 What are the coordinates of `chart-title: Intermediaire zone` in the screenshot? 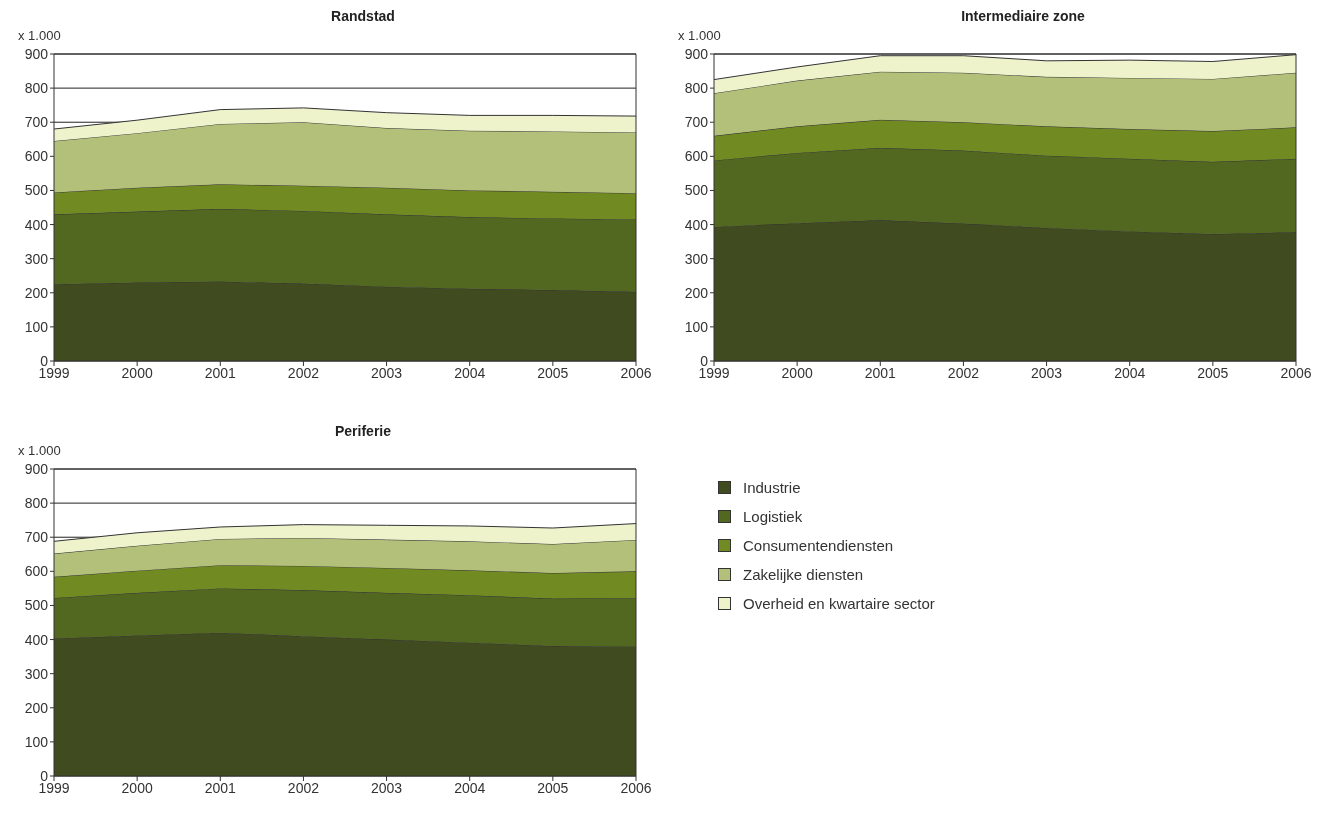 It's located at (1023, 17).